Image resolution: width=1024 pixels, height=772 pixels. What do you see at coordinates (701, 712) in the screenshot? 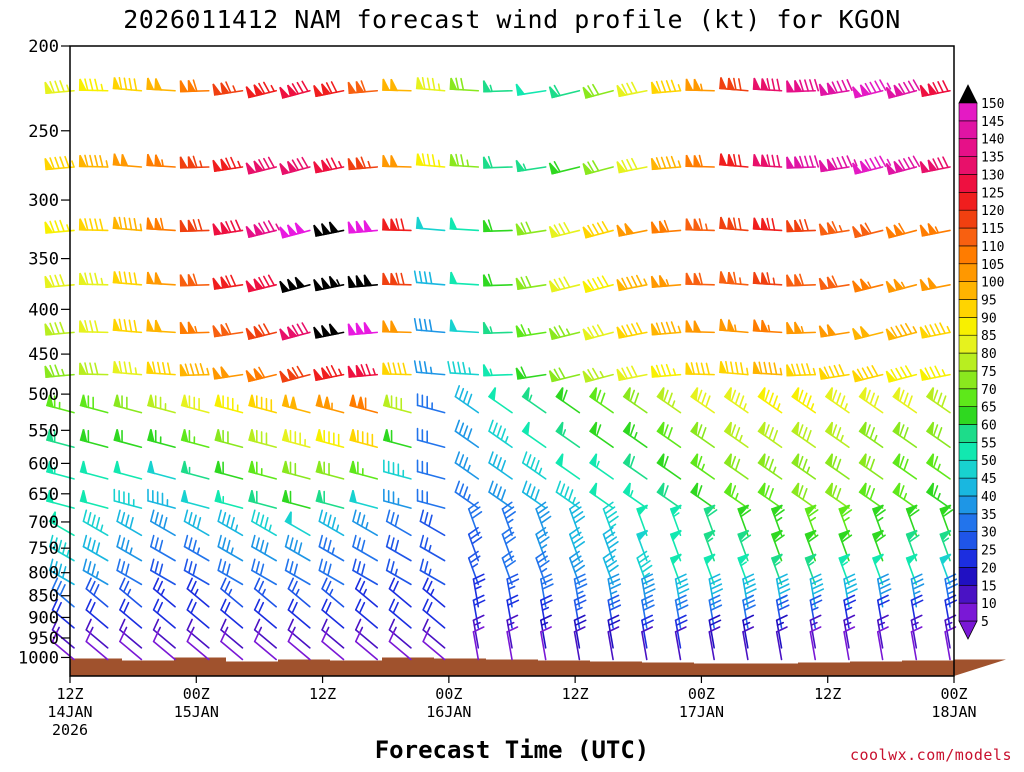
I see `x-tick-label: 17JAN` at bounding box center [701, 712].